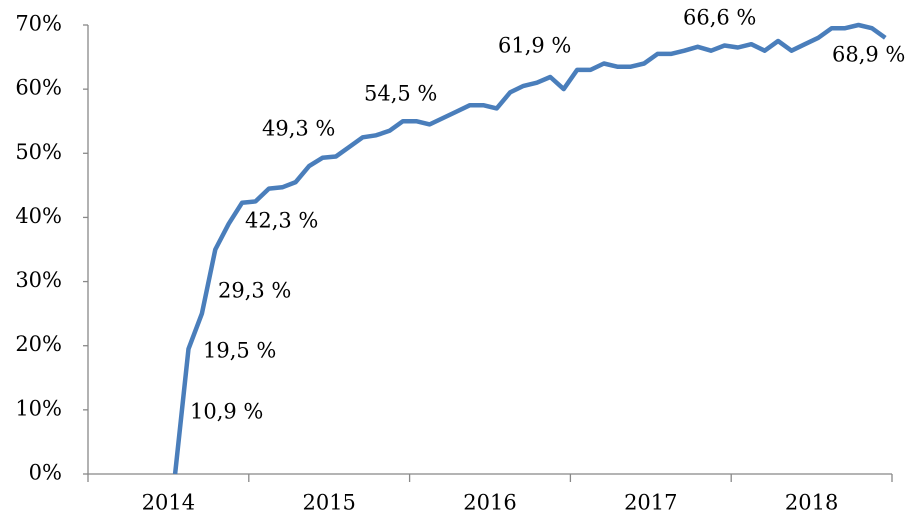 This screenshot has height=513, width=912. What do you see at coordinates (650, 502) in the screenshot?
I see `x-tick-label: 2017` at bounding box center [650, 502].